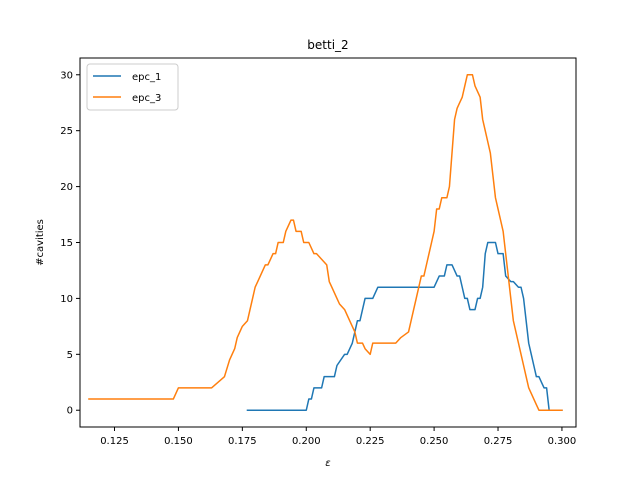  Describe the element at coordinates (70, 355) in the screenshot. I see `y-tick-label: 5` at that location.